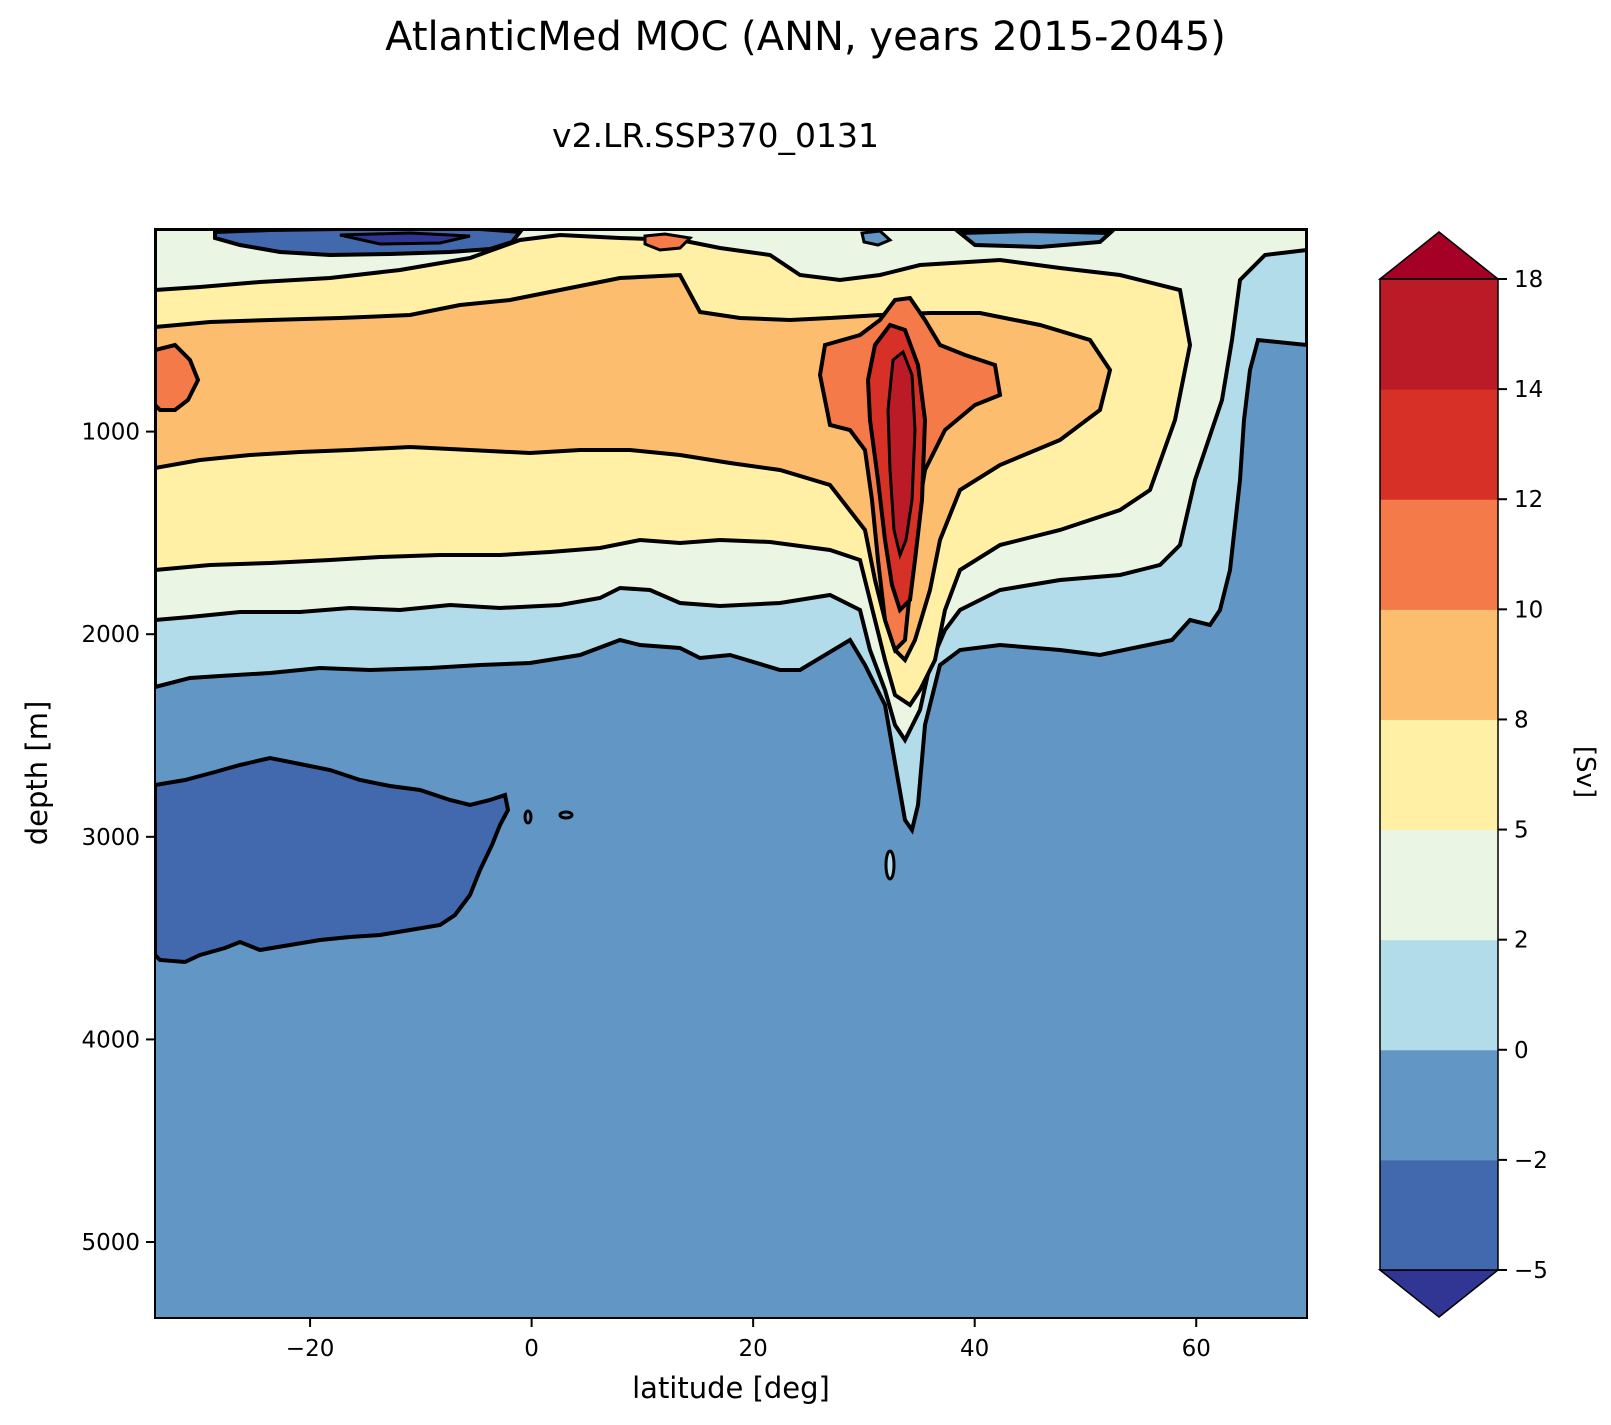  What do you see at coordinates (333, 860) in the screenshot?
I see `region-fill-deep-negative` at bounding box center [333, 860].